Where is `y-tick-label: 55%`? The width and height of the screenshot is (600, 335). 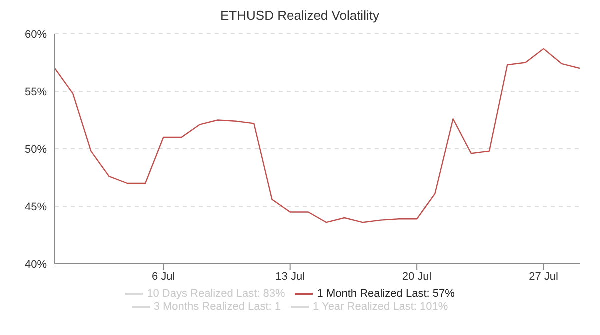
y-tick-label: 55% is located at coordinates (36, 92).